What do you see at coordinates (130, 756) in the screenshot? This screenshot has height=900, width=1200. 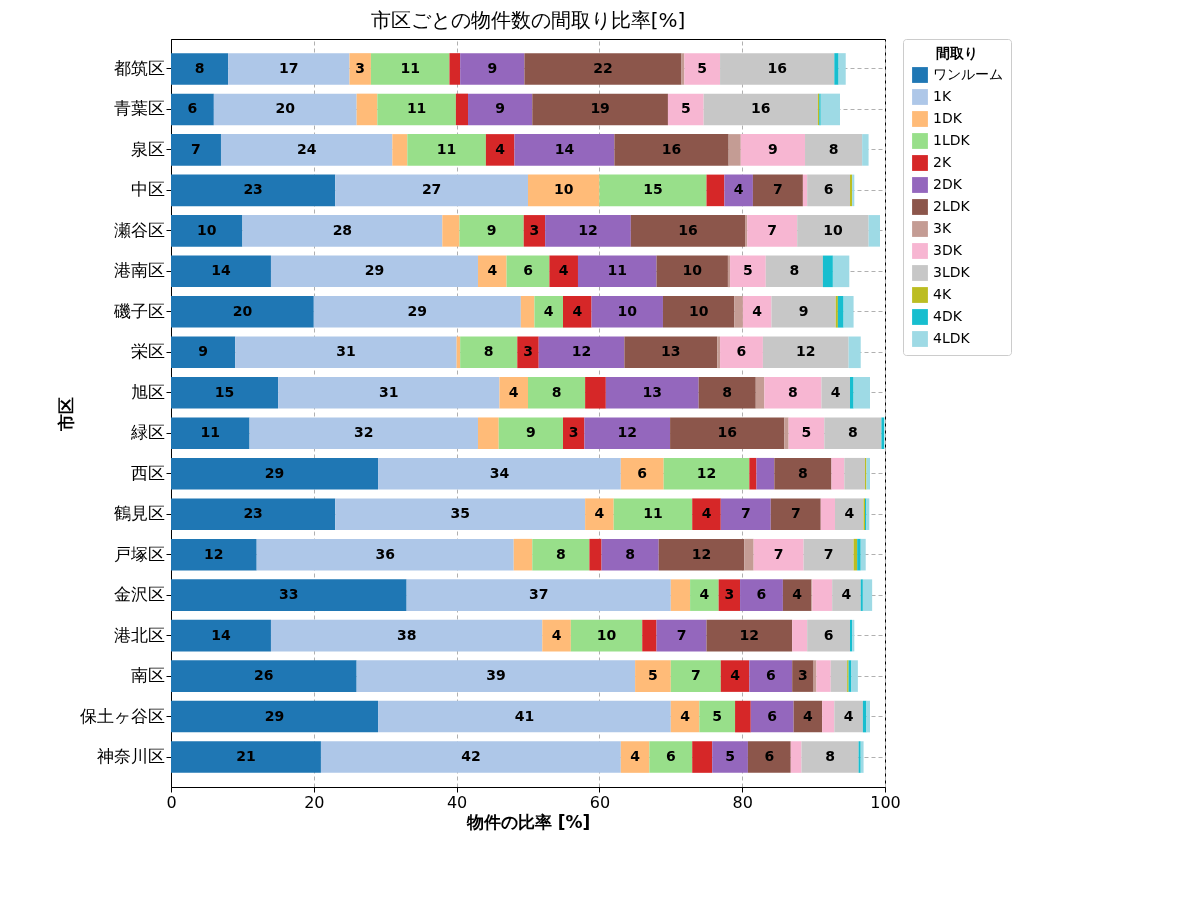 I see `y-tick-label: 神奈川区` at bounding box center [130, 756].